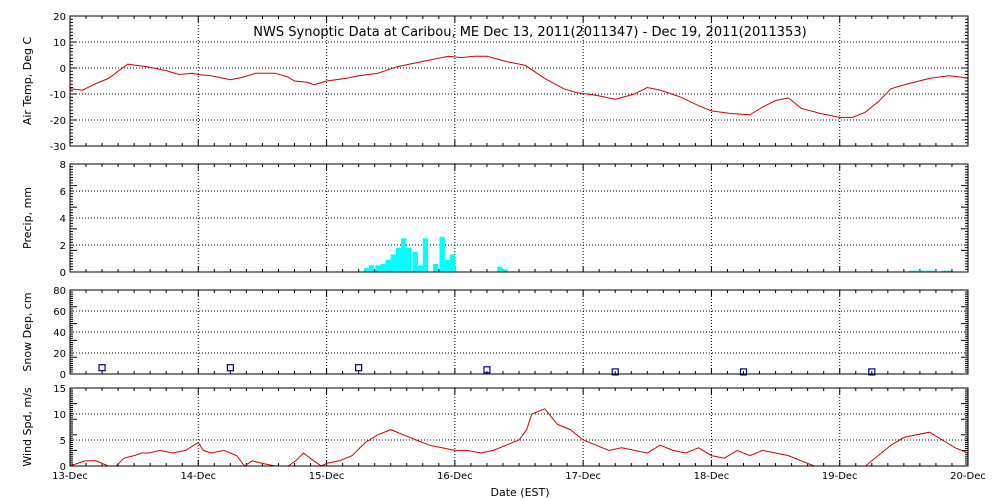 This screenshot has width=1000, height=500. What do you see at coordinates (58, 121) in the screenshot?
I see `y-tick-label: -20` at bounding box center [58, 121].